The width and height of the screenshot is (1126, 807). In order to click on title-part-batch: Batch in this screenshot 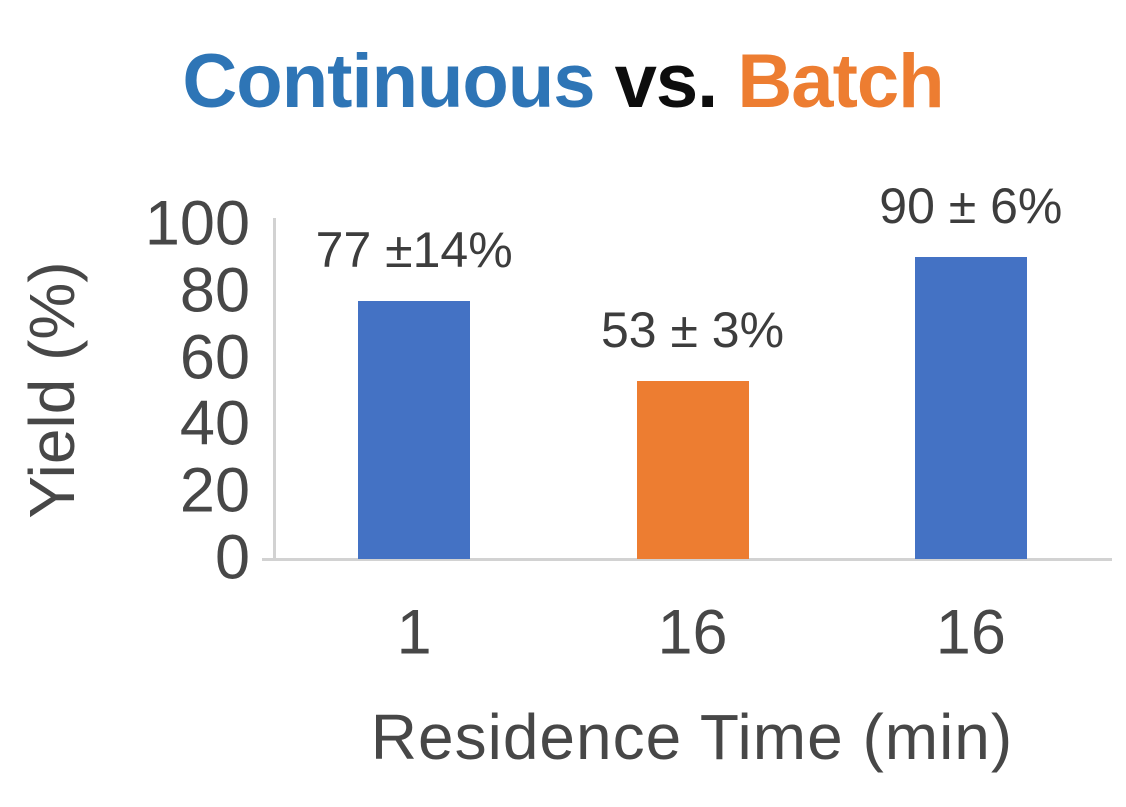, I will do `click(840, 81)`.